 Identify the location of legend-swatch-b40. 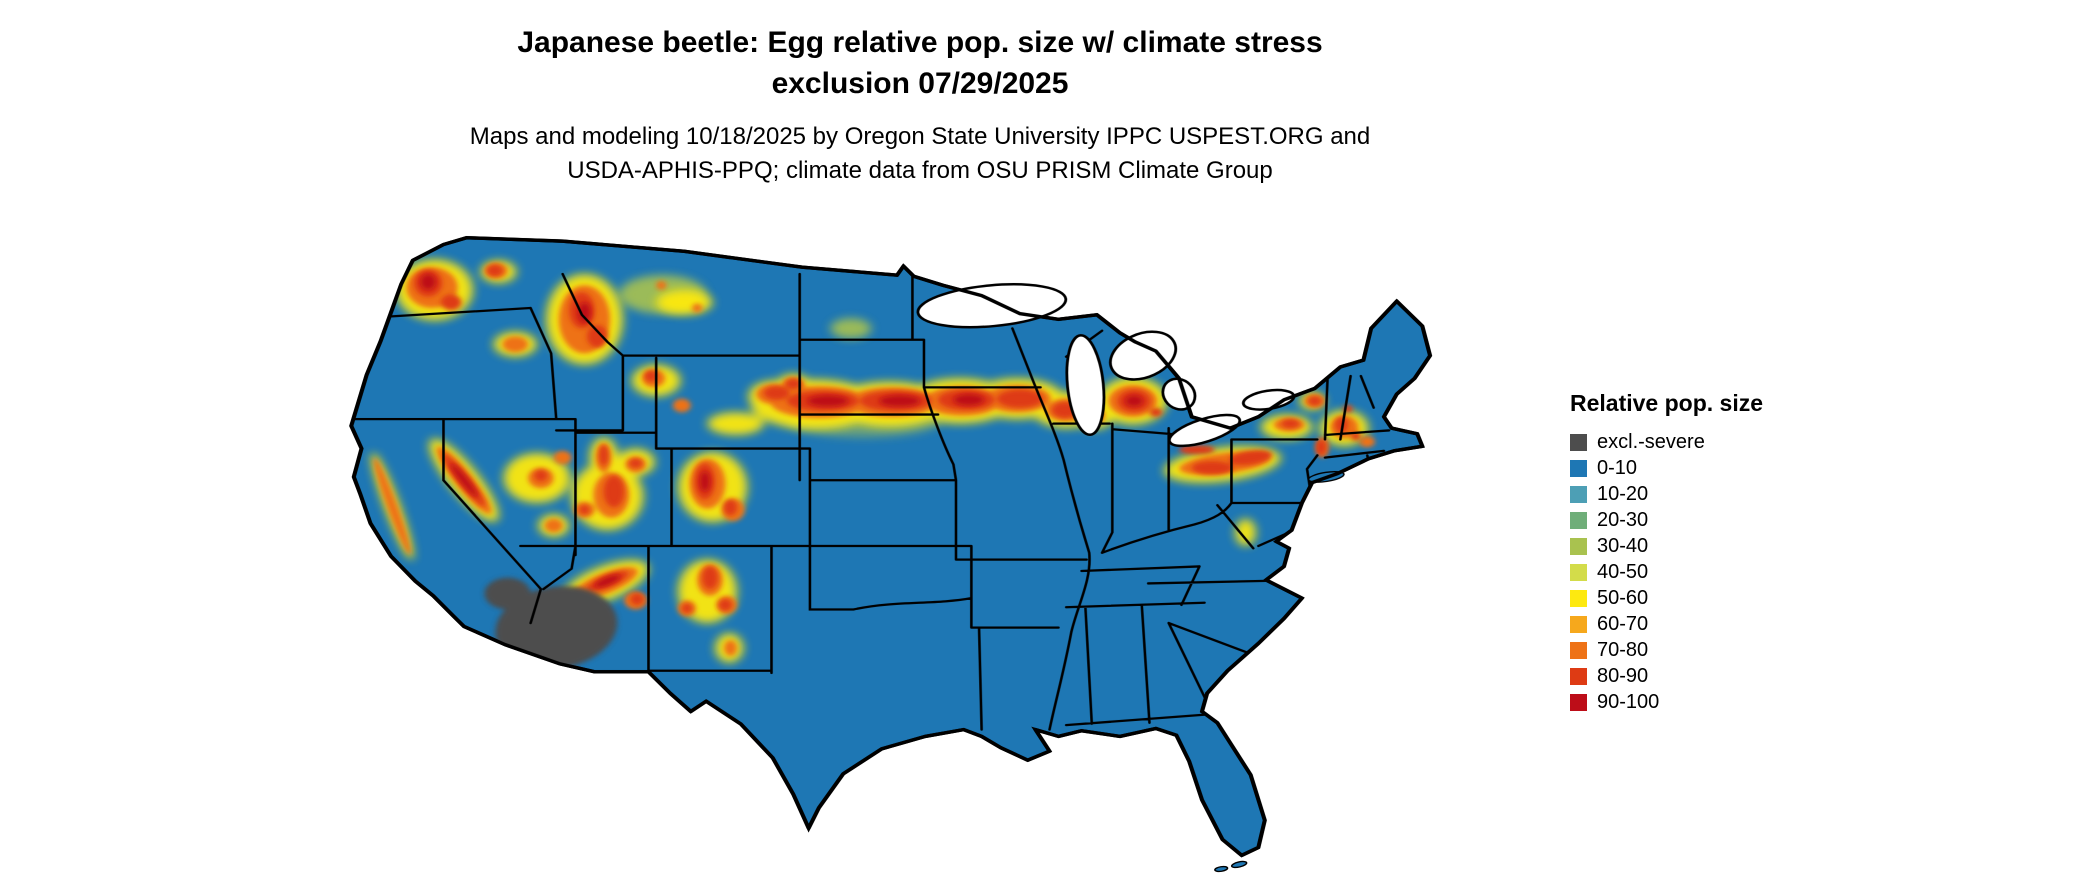
(1578, 572).